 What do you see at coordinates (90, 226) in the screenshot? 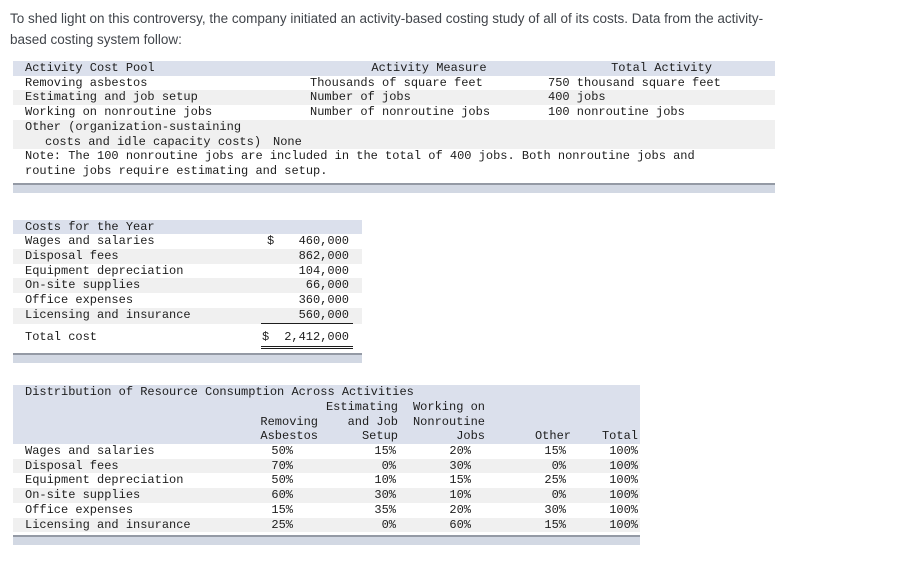
I see `header-costs-for-year: Costs for the Year` at bounding box center [90, 226].